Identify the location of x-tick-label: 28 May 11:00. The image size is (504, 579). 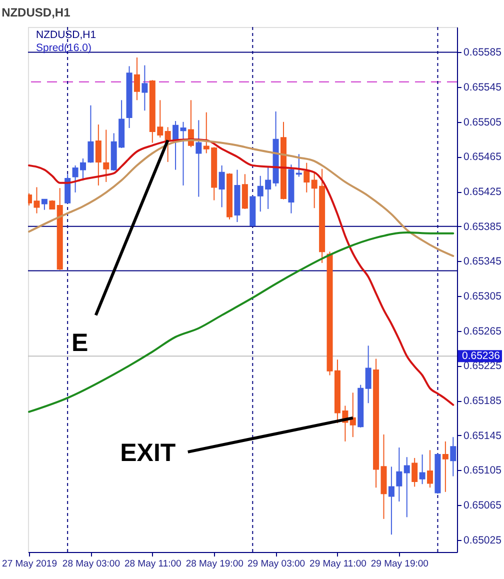
(153, 564).